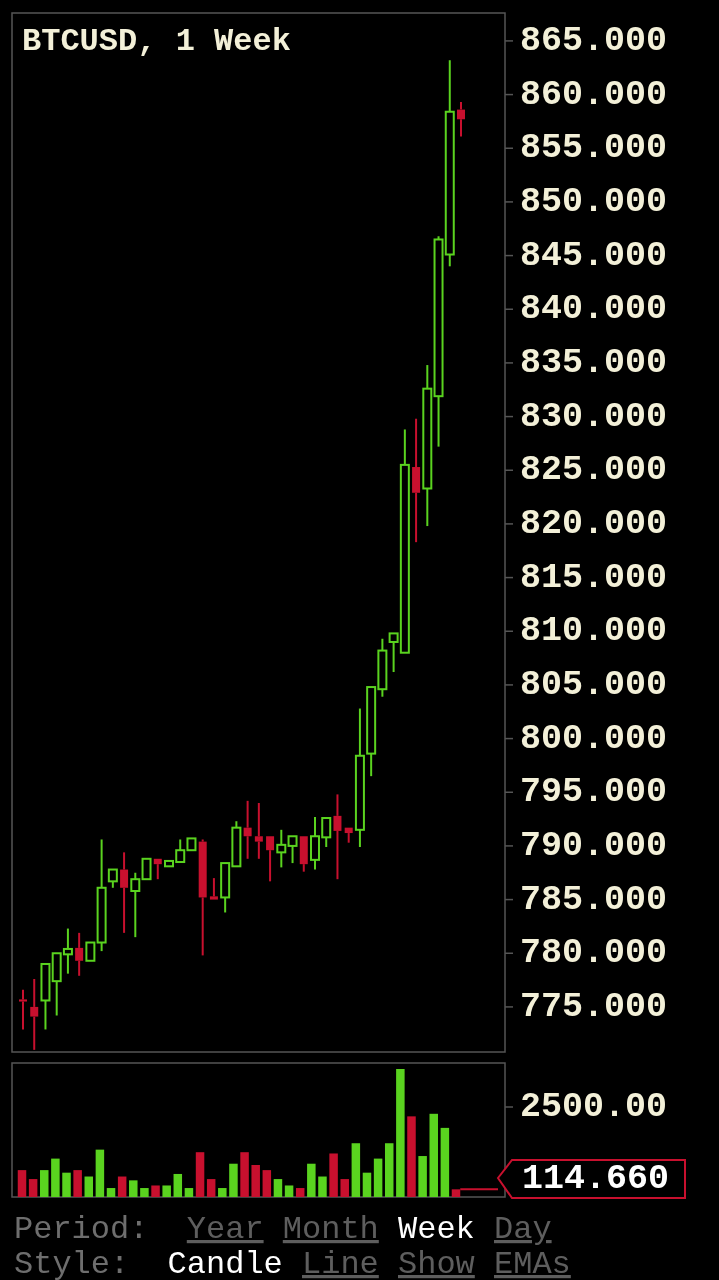 This screenshot has height=1280, width=719. What do you see at coordinates (594, 577) in the screenshot?
I see `y-tick-label: 815.000` at bounding box center [594, 577].